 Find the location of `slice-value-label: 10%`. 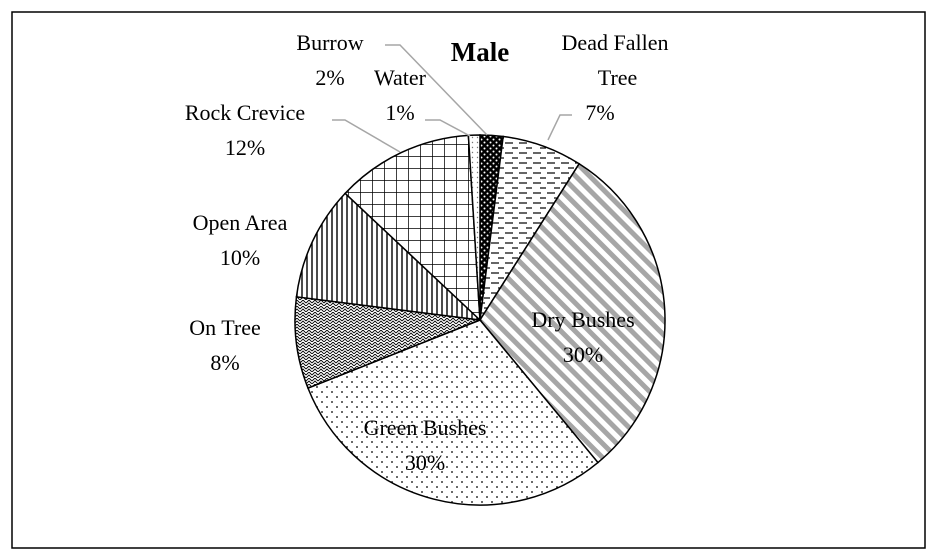

slice-value-label: 10% is located at coordinates (240, 257).